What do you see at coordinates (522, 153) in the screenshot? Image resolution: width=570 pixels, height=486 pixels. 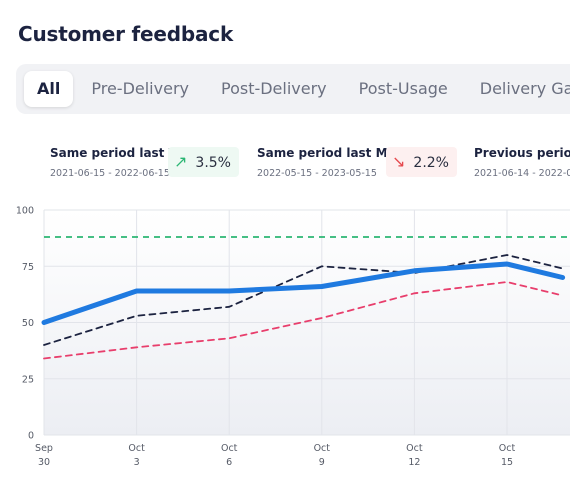 I see `comparison-label: Previous period` at bounding box center [522, 153].